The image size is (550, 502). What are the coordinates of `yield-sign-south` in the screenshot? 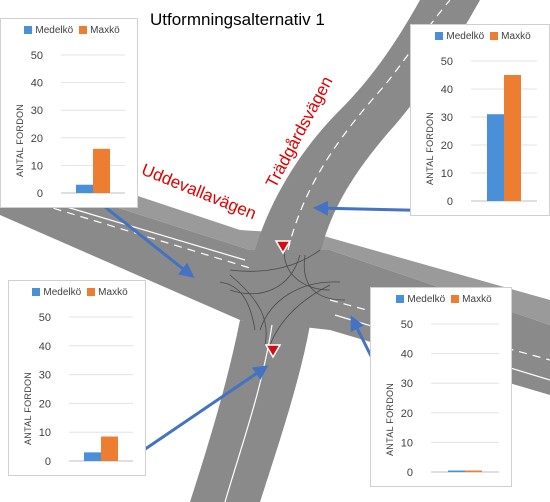 It's located at (273, 351).